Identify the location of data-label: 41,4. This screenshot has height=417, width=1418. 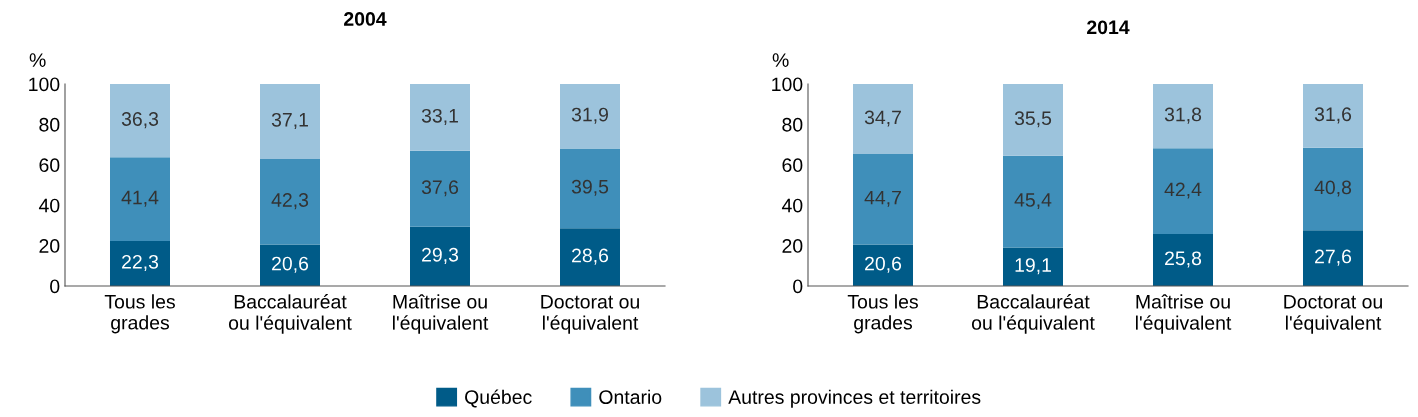
(140, 198).